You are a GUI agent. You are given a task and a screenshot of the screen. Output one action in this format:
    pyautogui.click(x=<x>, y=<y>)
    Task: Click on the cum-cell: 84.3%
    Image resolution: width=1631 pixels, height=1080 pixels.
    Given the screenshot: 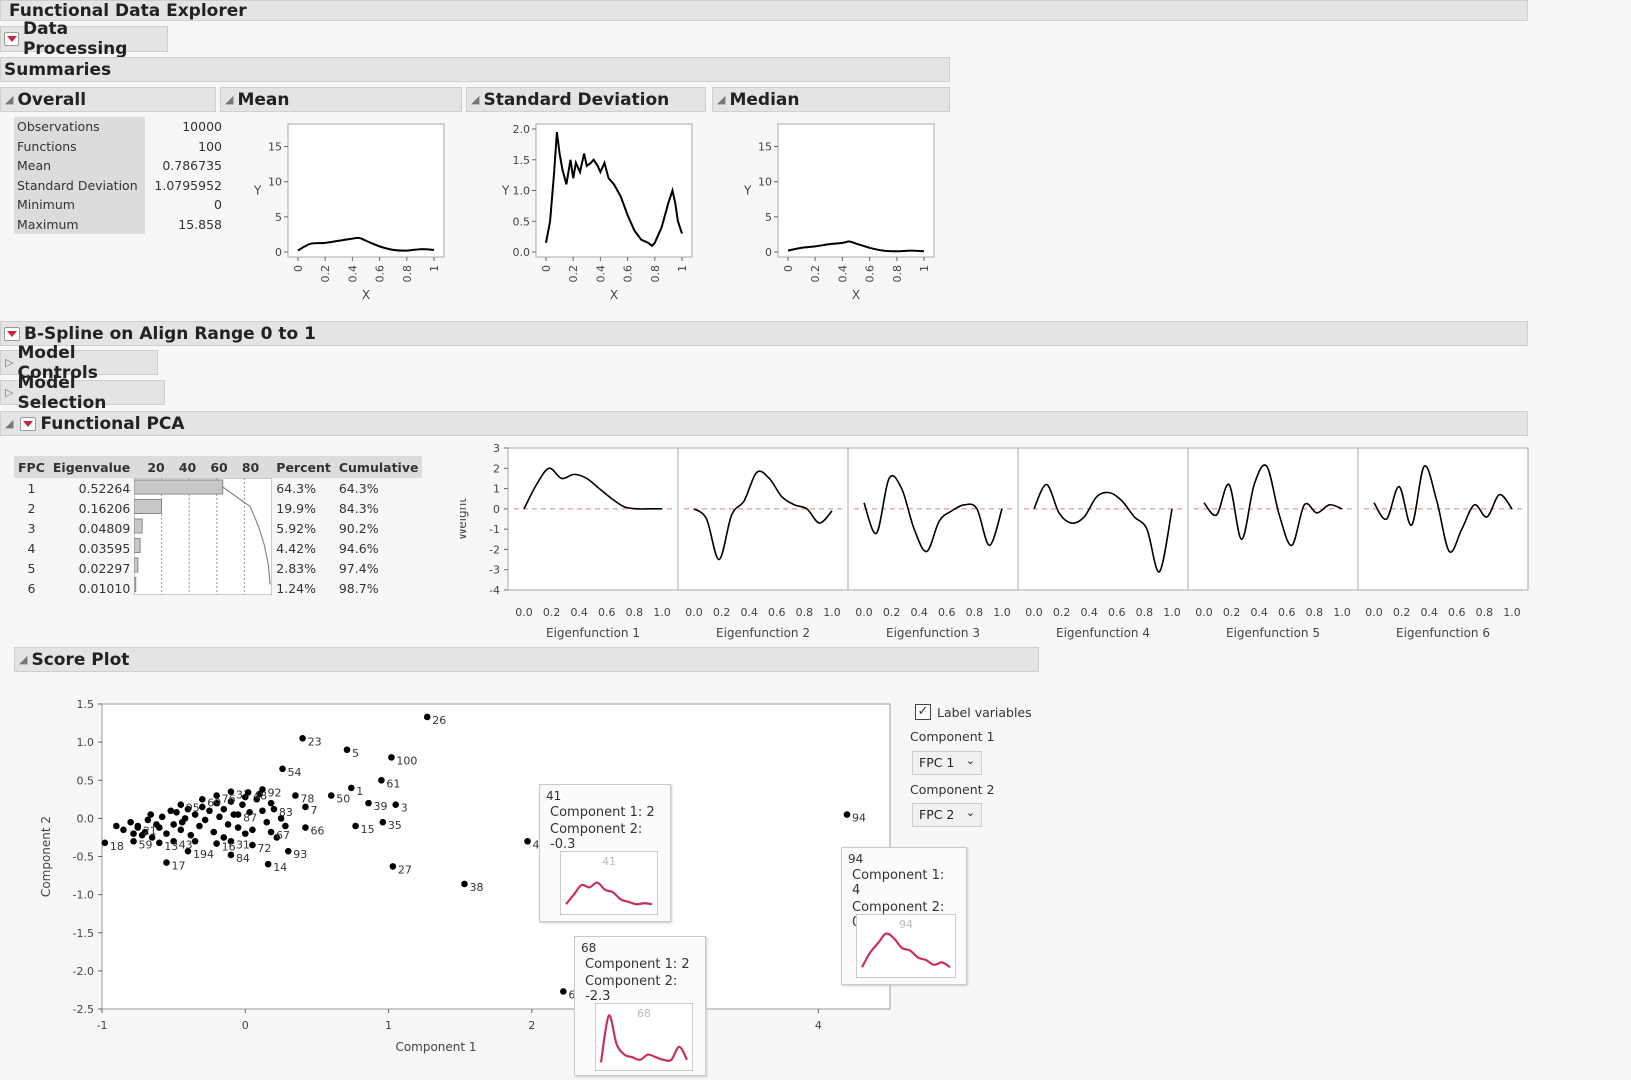 What is the action you would take?
    pyautogui.click(x=358, y=508)
    